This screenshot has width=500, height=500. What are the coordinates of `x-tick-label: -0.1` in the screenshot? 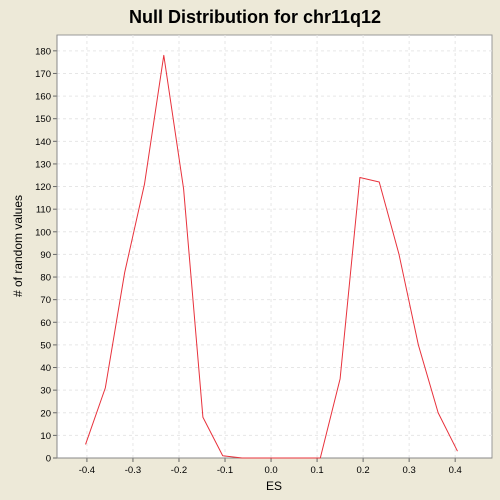 It's located at (225, 470).